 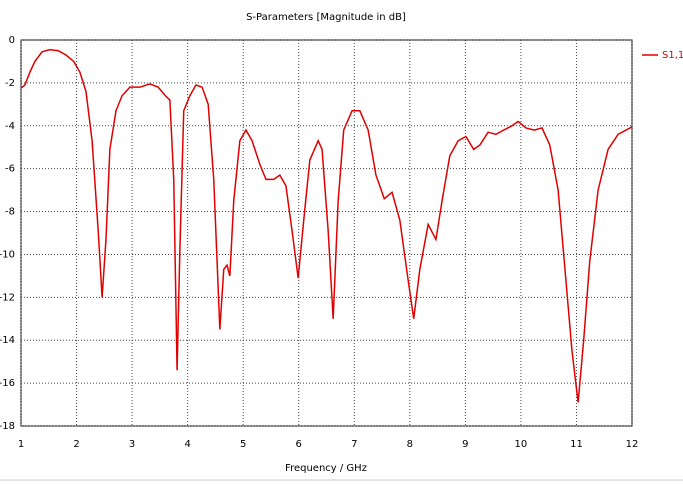 What do you see at coordinates (187, 444) in the screenshot?
I see `x-tick-label: 4` at bounding box center [187, 444].